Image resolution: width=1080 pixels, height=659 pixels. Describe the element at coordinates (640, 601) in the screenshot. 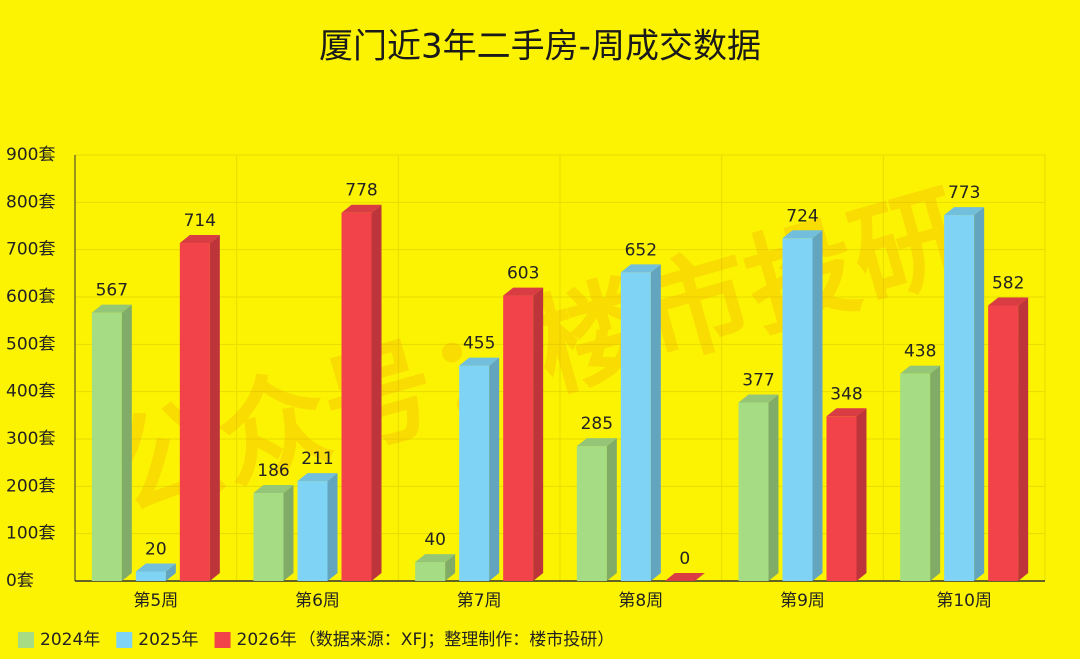

I see `x-tick-label: 第8周` at that location.